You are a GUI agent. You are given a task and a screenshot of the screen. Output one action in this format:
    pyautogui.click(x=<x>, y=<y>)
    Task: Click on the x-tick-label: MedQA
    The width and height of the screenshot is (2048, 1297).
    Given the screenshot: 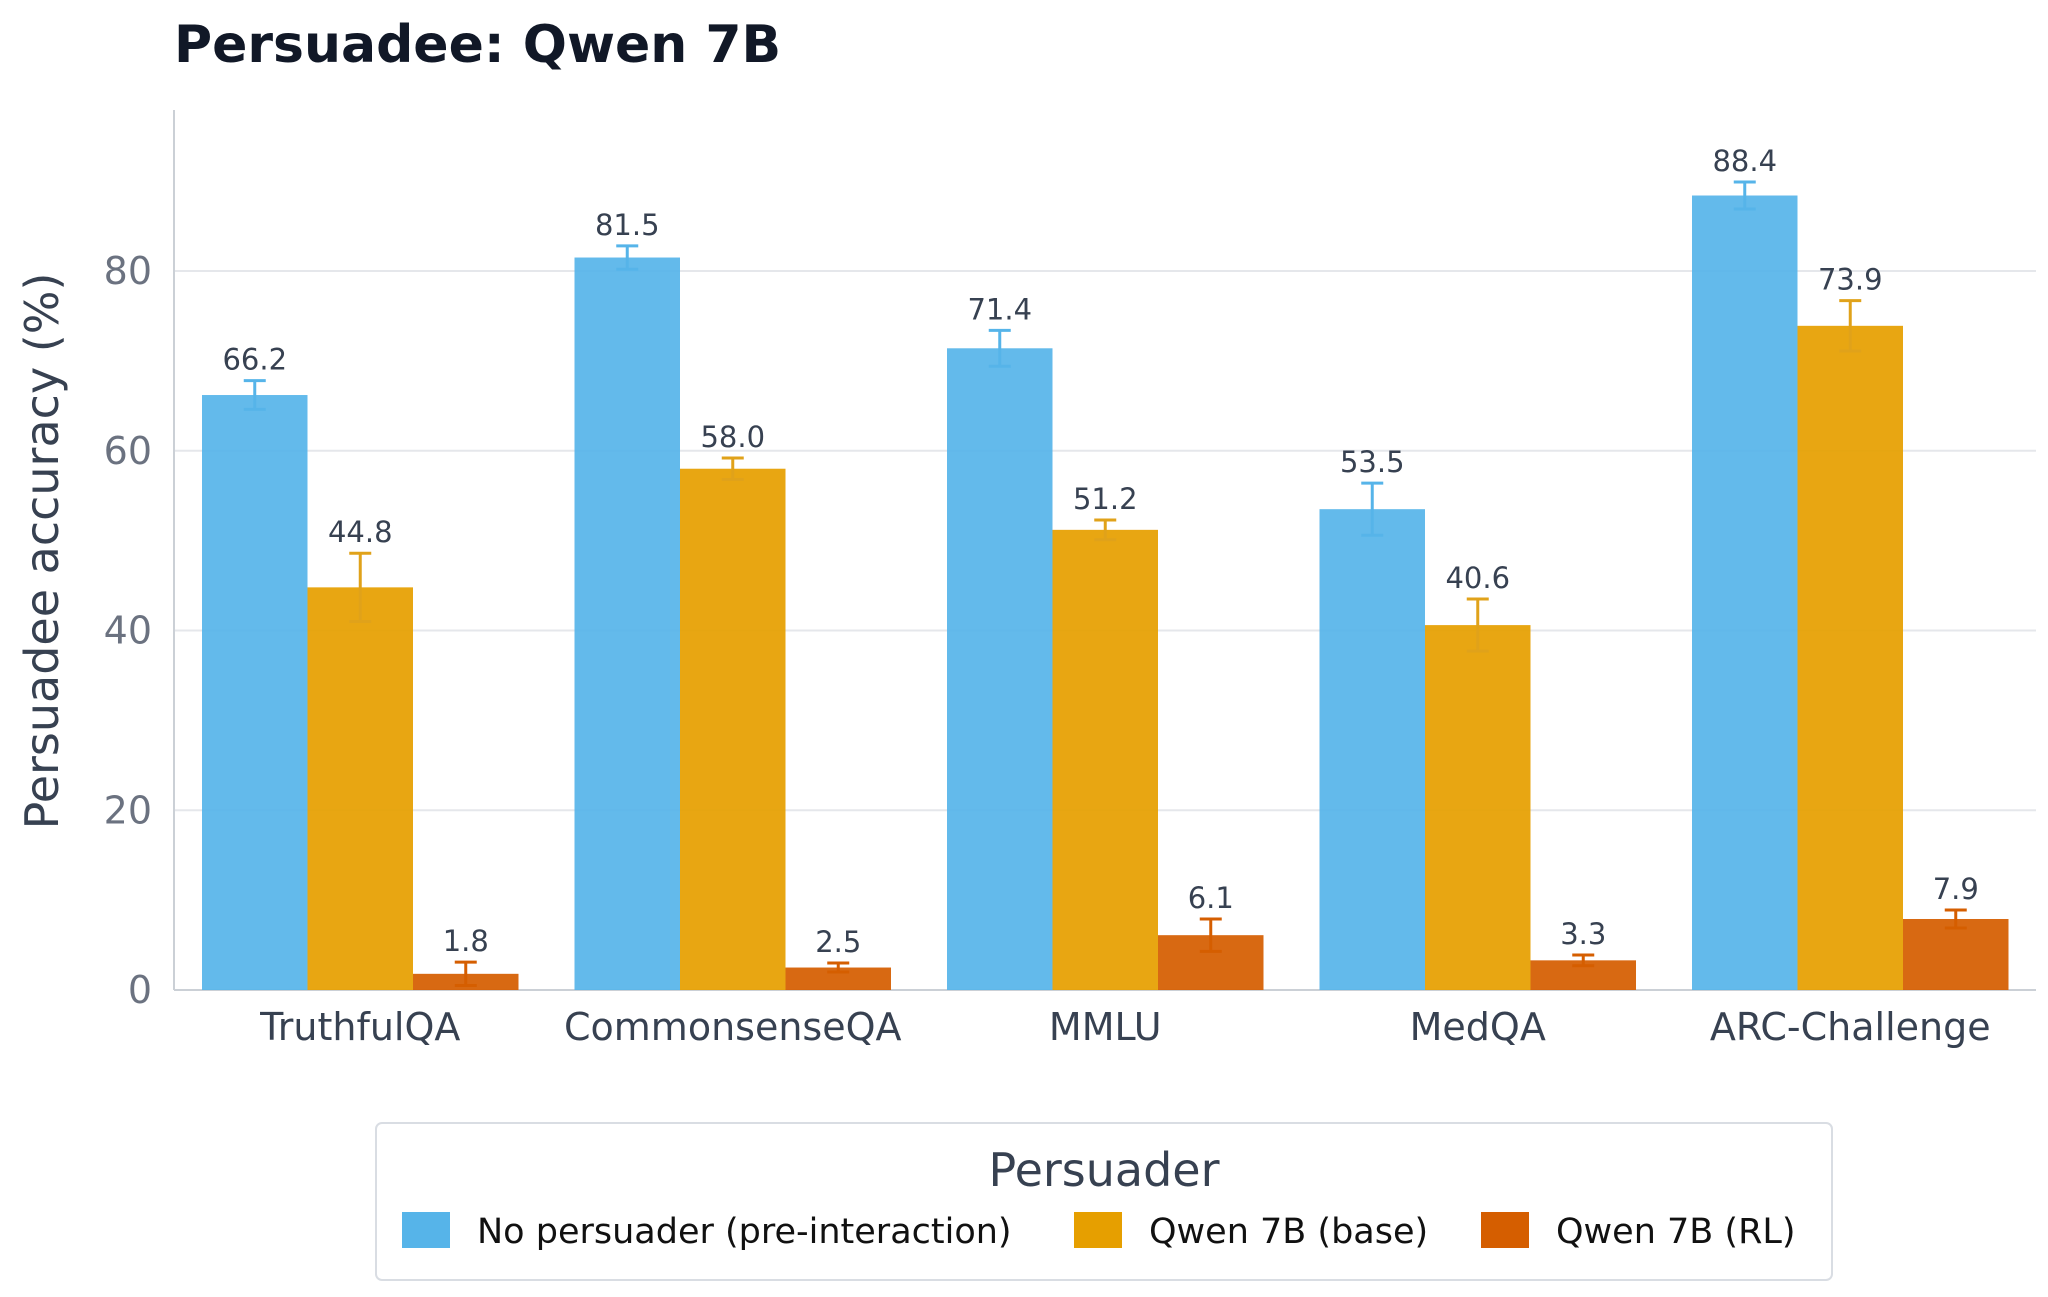 What is the action you would take?
    pyautogui.click(x=1478, y=1027)
    